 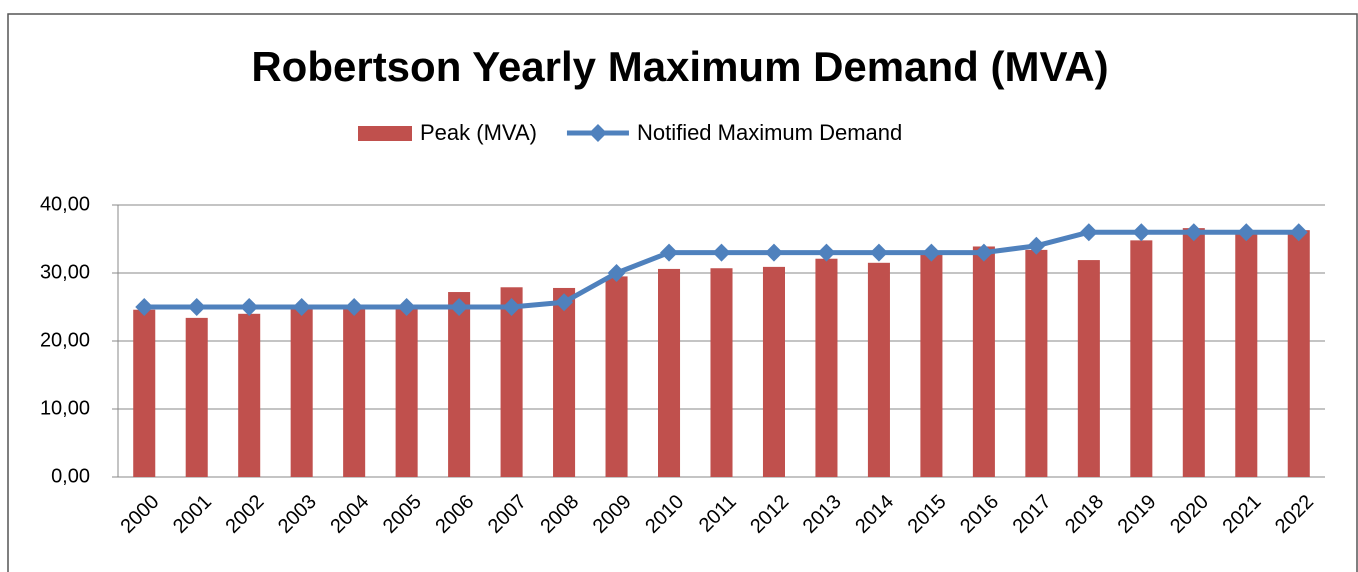 What do you see at coordinates (478, 132) in the screenshot?
I see `legend-label: Peak (MVA)` at bounding box center [478, 132].